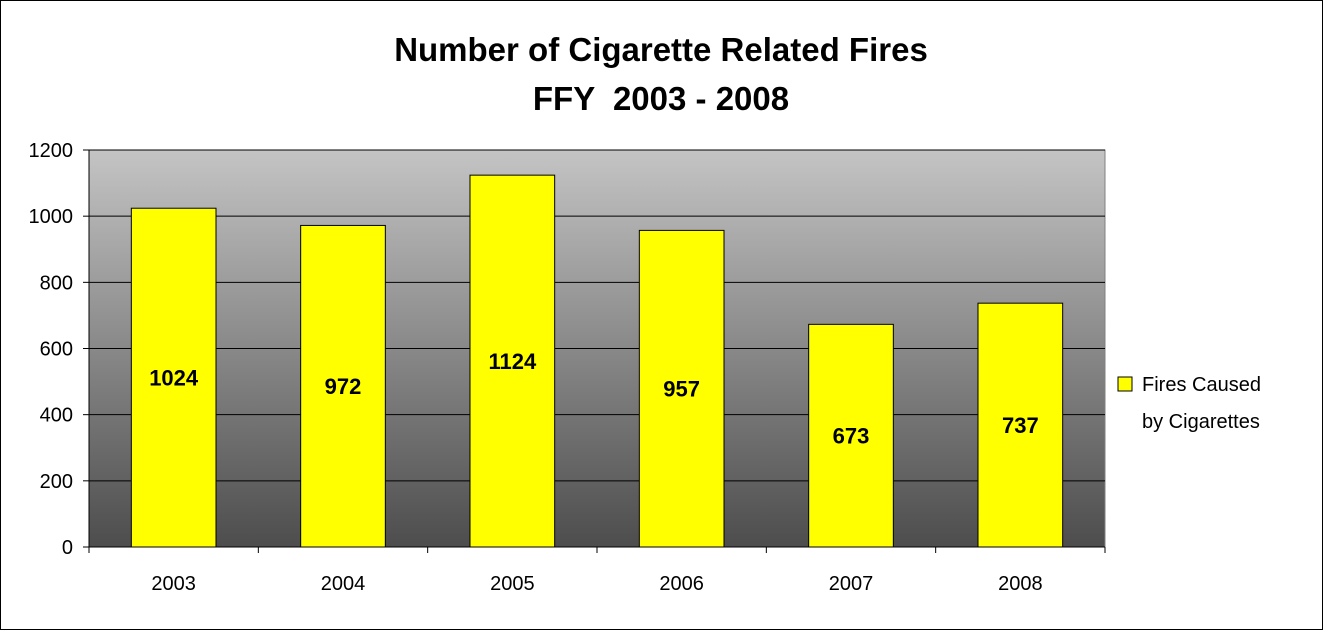  I want to click on y-tick-label: 0, so click(67, 548).